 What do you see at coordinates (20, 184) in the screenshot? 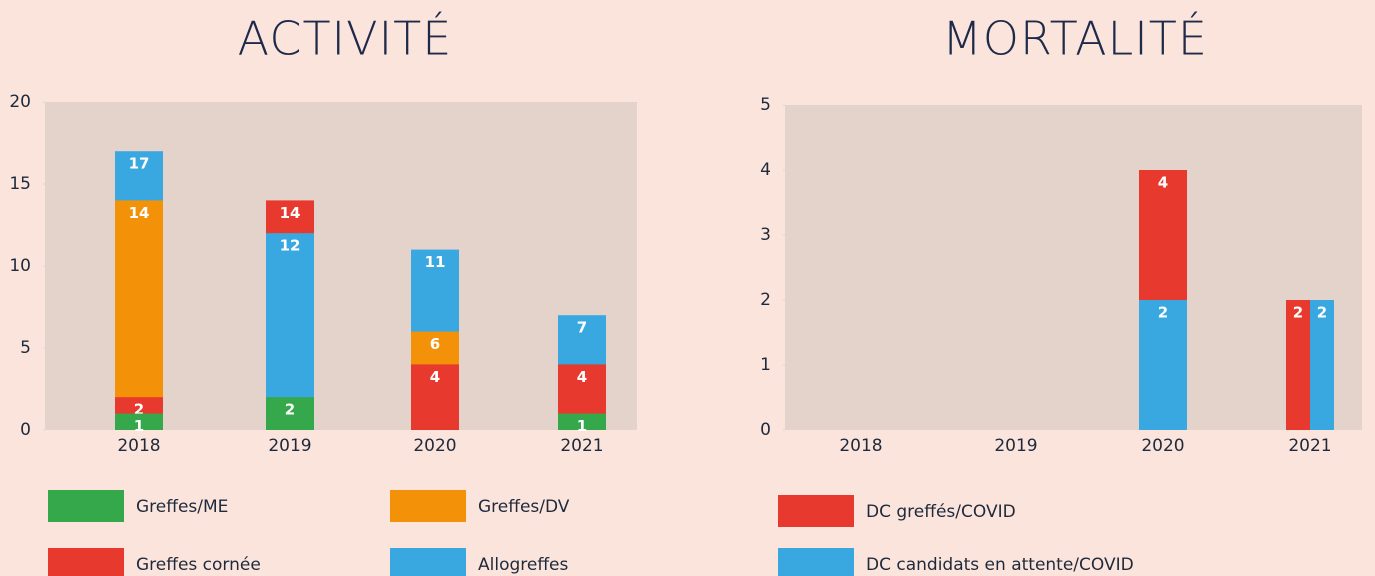
I see `y-tick-label: 15` at bounding box center [20, 184].